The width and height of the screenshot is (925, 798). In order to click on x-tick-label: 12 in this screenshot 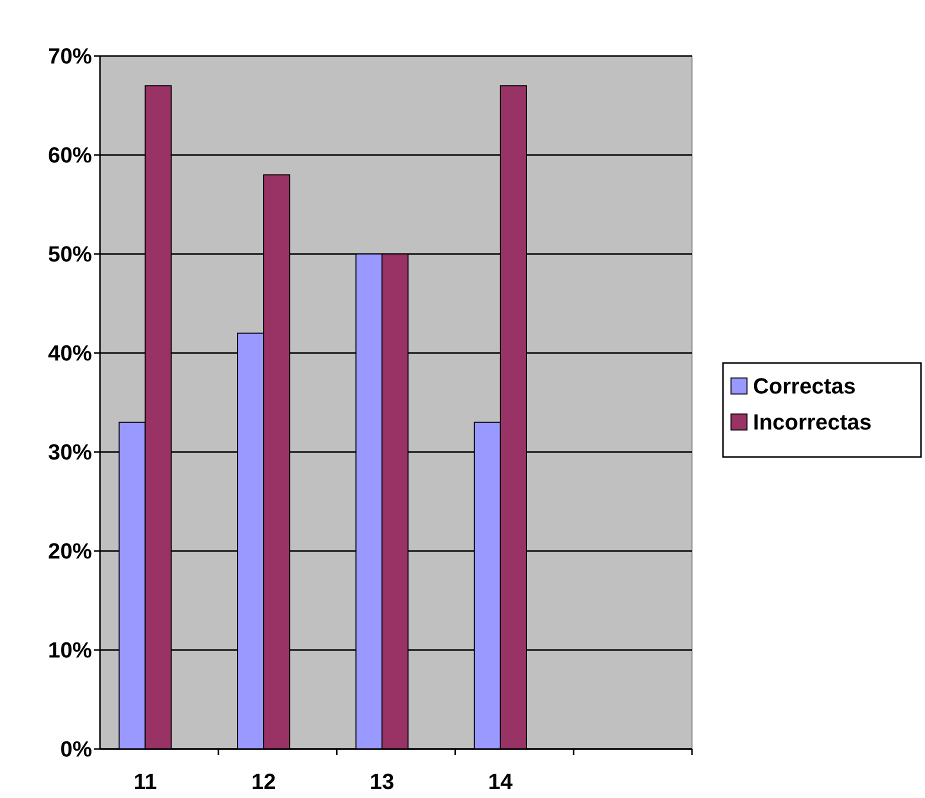, I will do `click(263, 781)`.